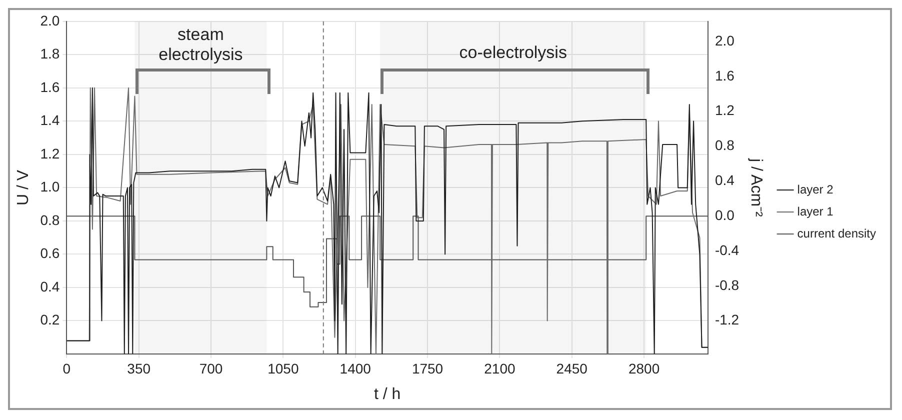 The image size is (902, 420). Describe the element at coordinates (836, 233) in the screenshot. I see `legend-label: current density` at that location.